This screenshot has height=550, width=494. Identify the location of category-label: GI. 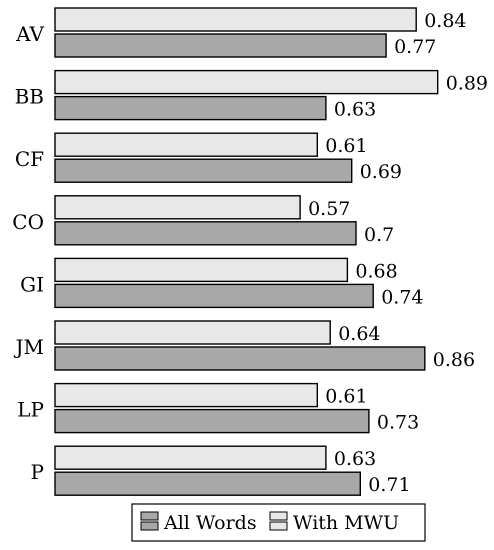
(32, 284).